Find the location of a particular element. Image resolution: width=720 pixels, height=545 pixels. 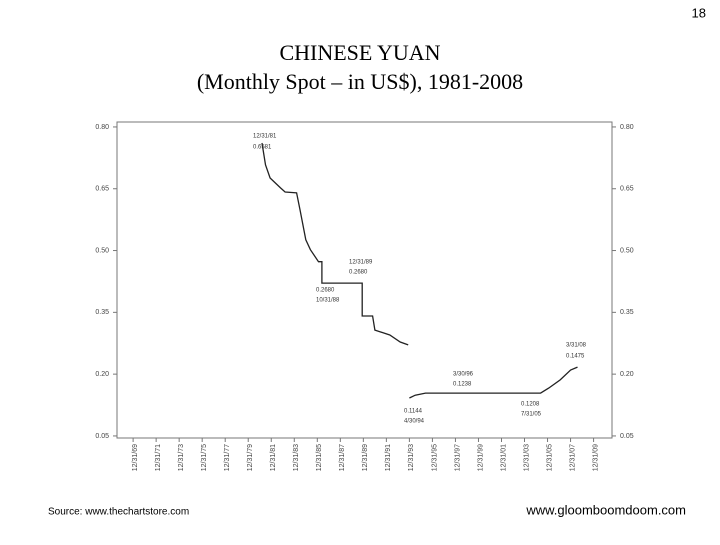

website: www.gloomboomdoom.com is located at coordinates (605, 509).